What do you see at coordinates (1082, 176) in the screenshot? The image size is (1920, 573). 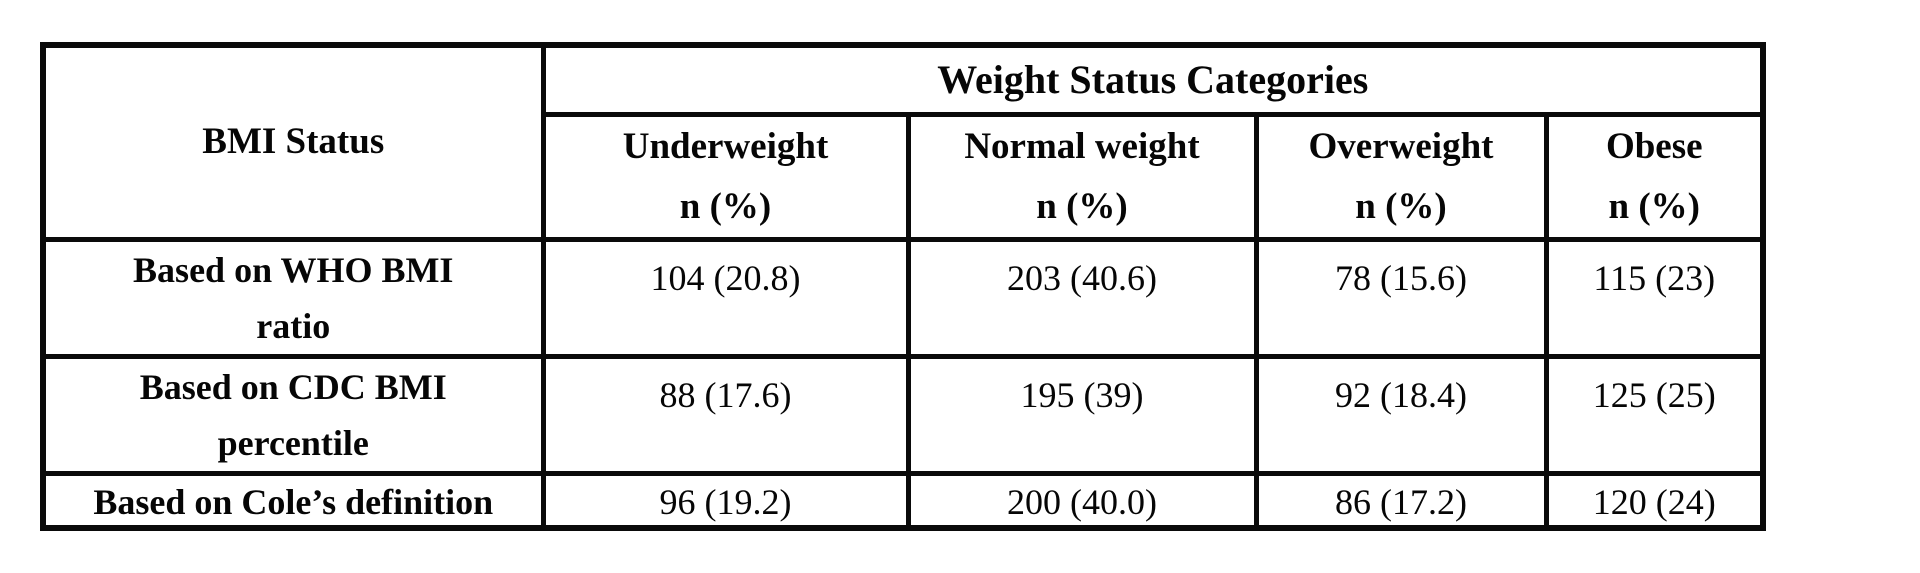 I see `column-header-normal-weight: Normal weight n (%)` at bounding box center [1082, 176].